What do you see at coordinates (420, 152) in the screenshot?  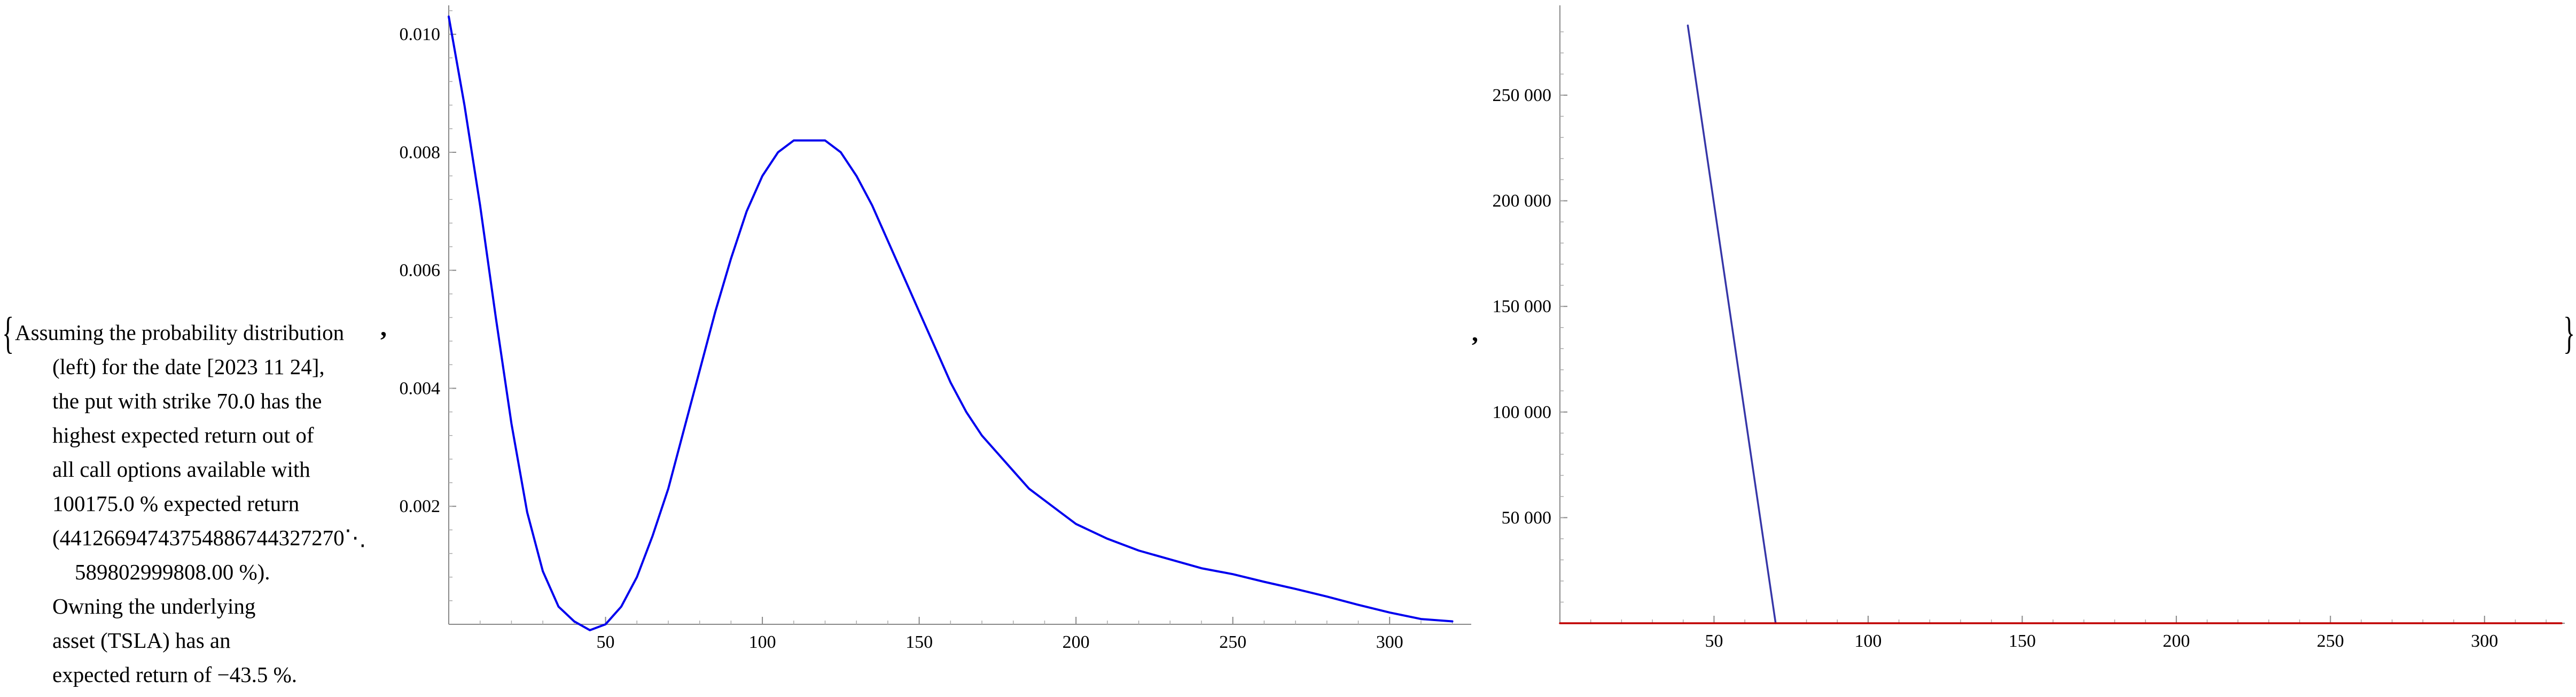 I see `y-tick-label: 0.008` at bounding box center [420, 152].